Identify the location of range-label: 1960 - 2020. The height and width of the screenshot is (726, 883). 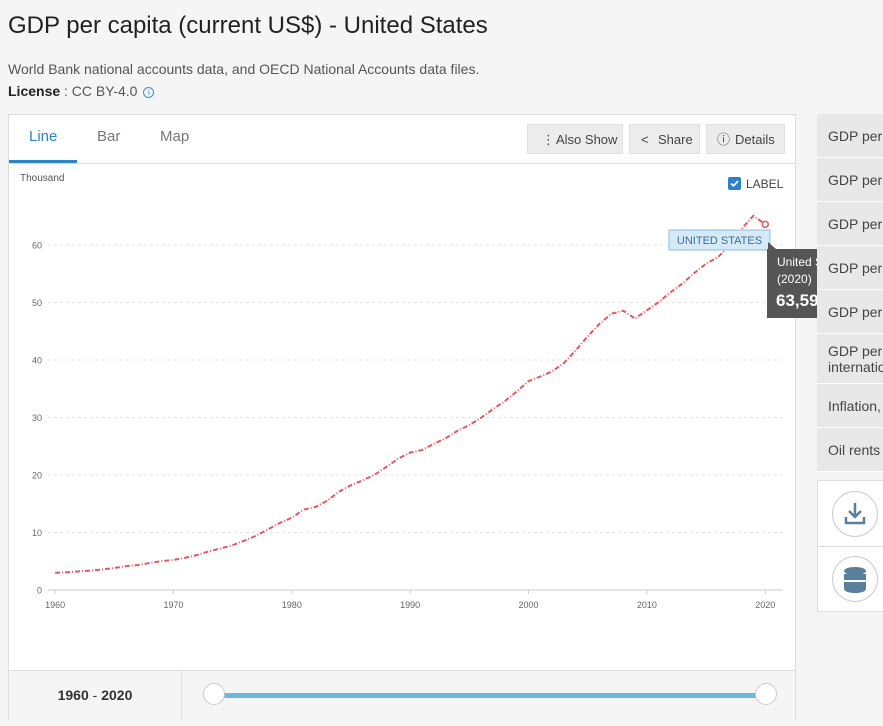
(95, 695).